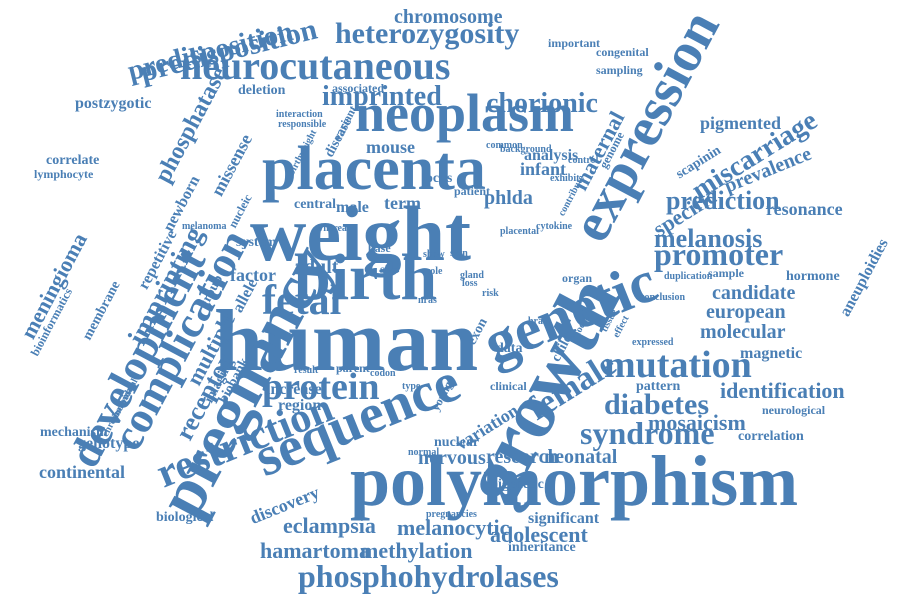 Image resolution: width=900 pixels, height=598 pixels. Describe the element at coordinates (678, 365) in the screenshot. I see `cloud-word: mutation` at that location.